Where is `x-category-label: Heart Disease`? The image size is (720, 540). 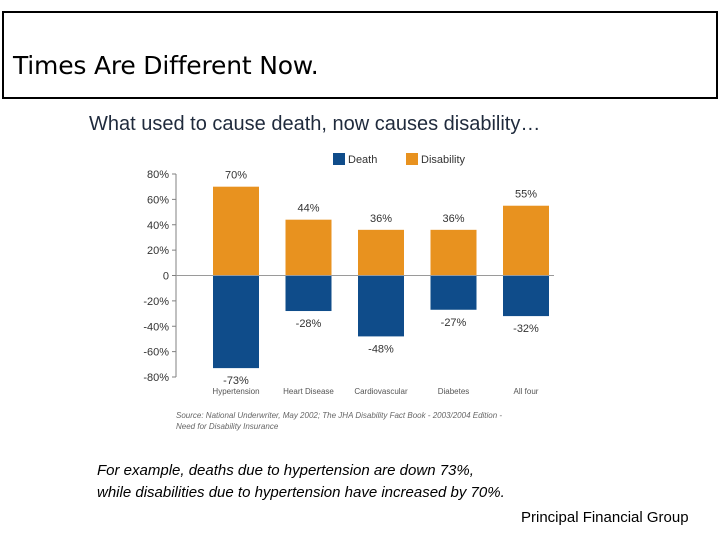 x-category-label: Heart Disease is located at coordinates (308, 391).